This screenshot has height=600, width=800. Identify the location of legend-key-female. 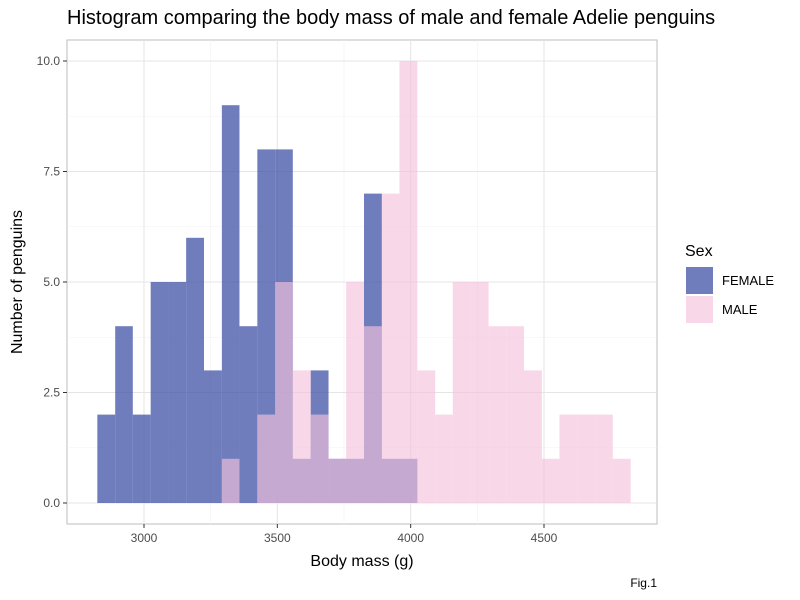
(699, 280).